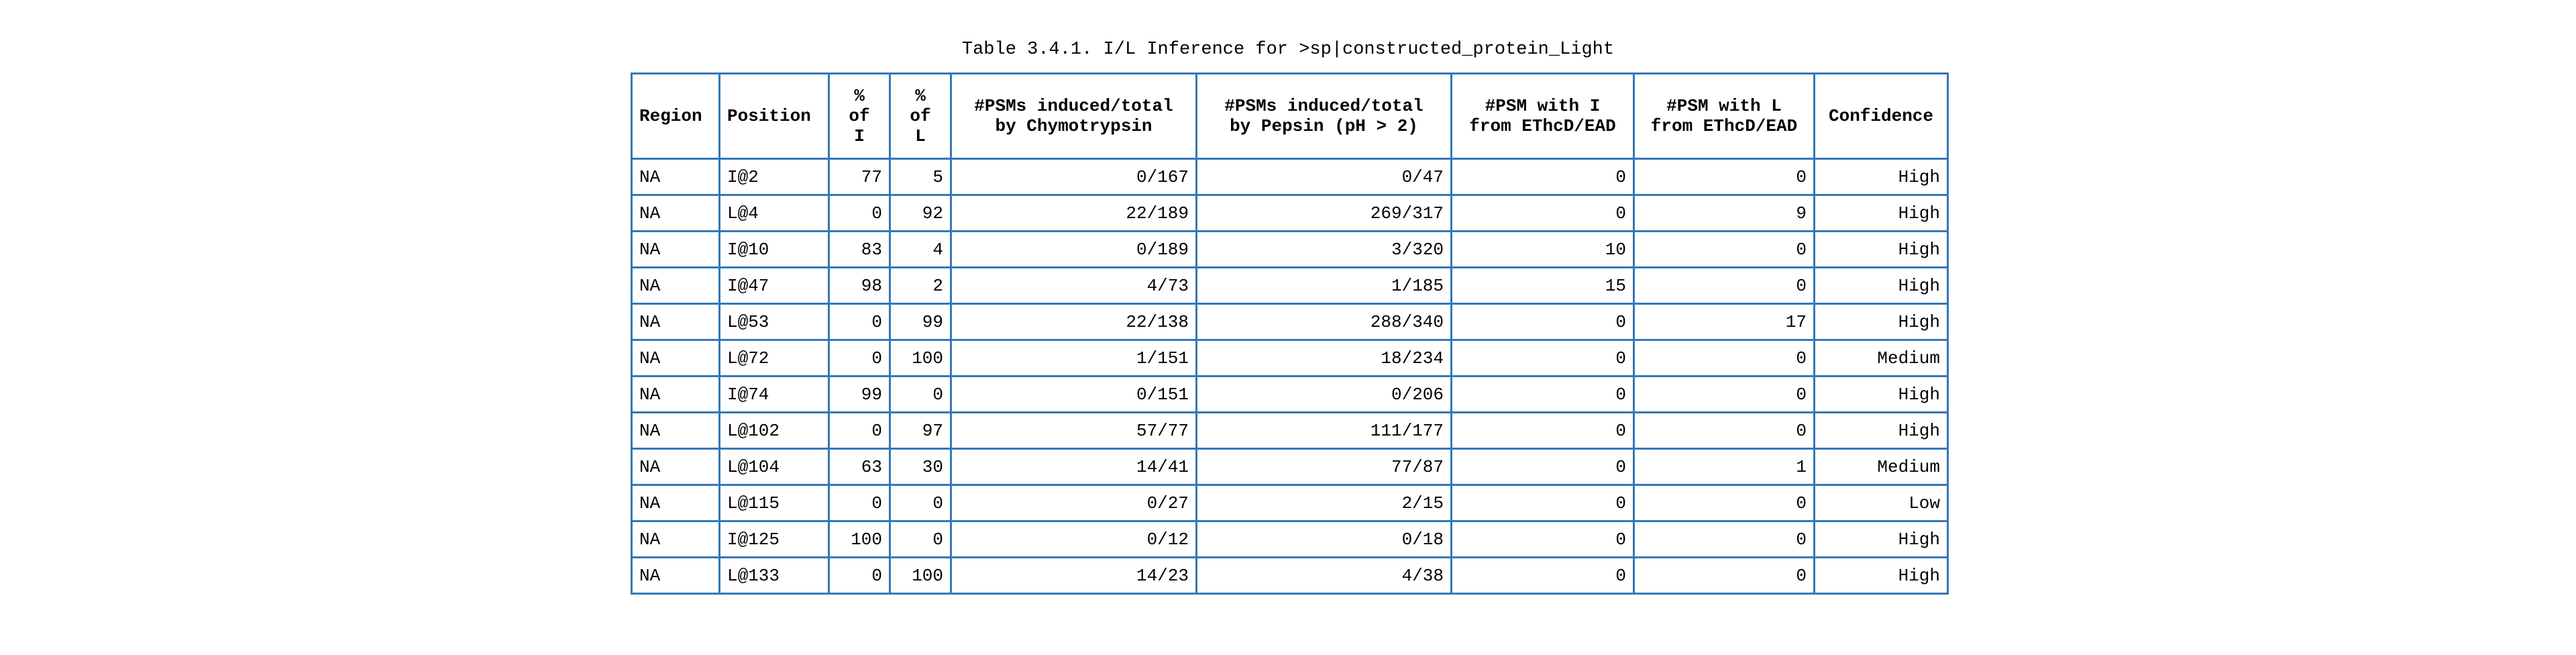 This screenshot has width=2576, height=655. What do you see at coordinates (1323, 177) in the screenshot?
I see `pepsin-cell: 0/47` at bounding box center [1323, 177].